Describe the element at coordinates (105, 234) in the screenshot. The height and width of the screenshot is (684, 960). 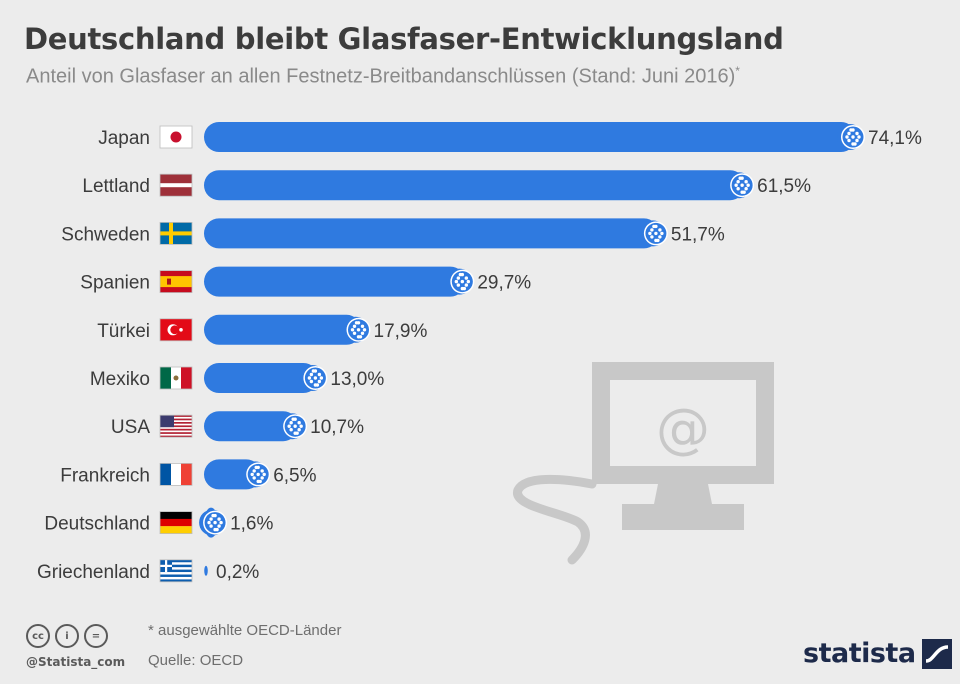
I see `category-label: Schweden` at that location.